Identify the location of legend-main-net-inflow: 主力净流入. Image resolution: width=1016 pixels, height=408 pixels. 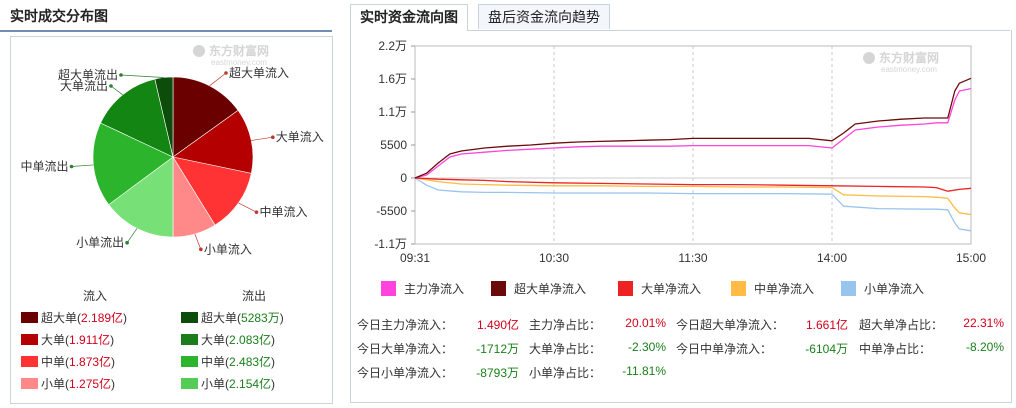
(422, 288).